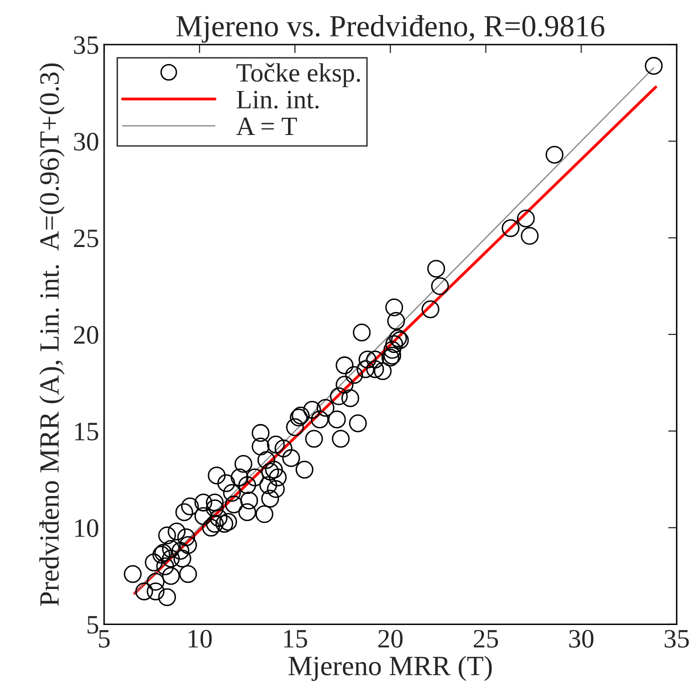  Describe the element at coordinates (86, 528) in the screenshot. I see `y-tick-label: 10` at that location.